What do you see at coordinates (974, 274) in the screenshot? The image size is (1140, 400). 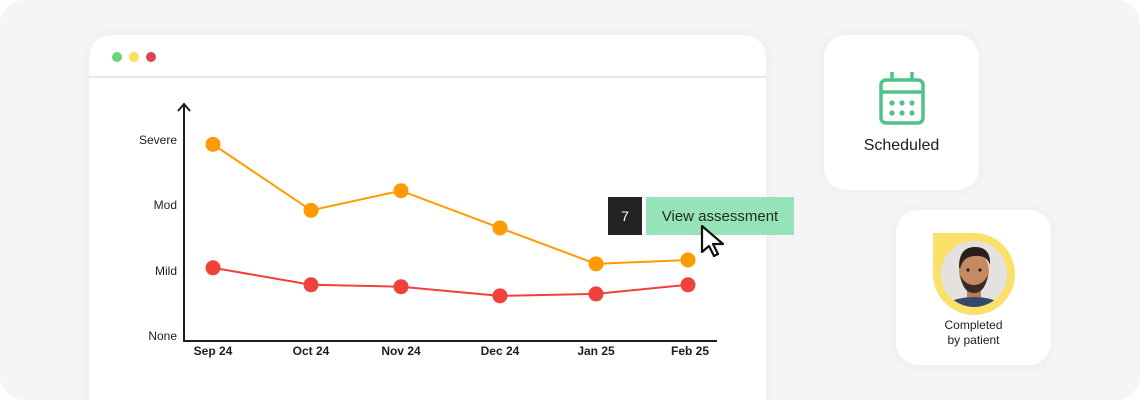 I see `patient-avatar` at bounding box center [974, 274].